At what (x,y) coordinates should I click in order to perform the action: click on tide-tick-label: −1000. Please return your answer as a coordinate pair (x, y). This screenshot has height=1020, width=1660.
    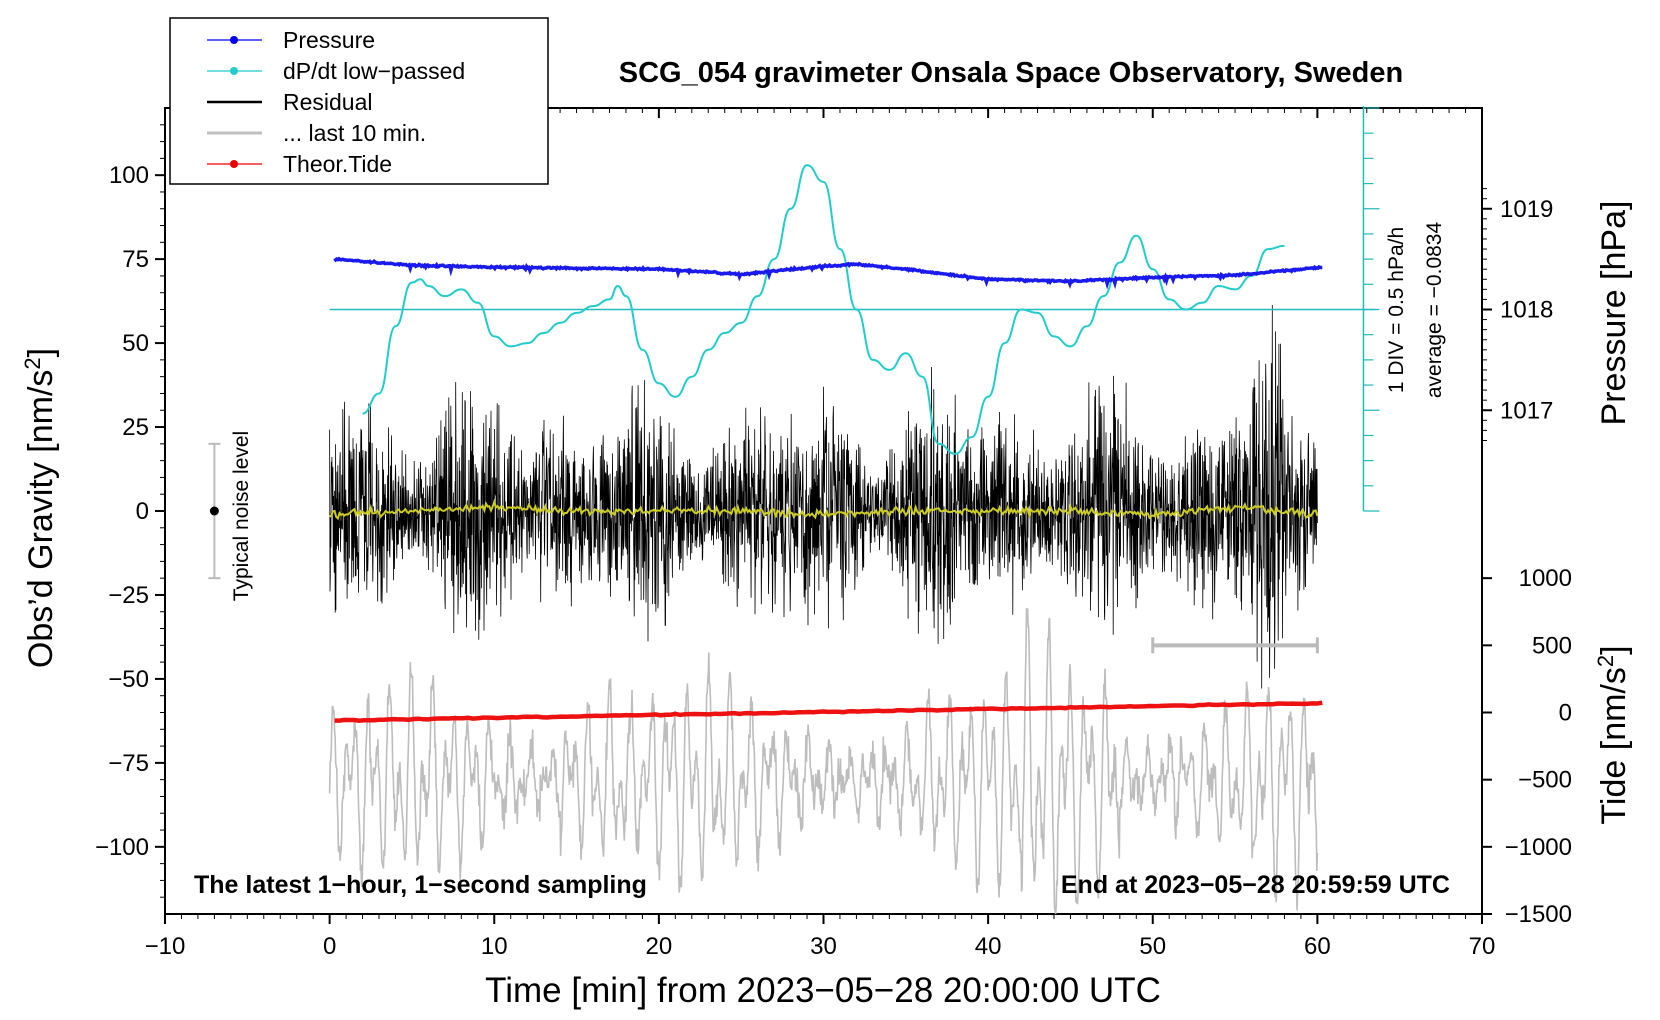
    Looking at the image, I should click on (1538, 847).